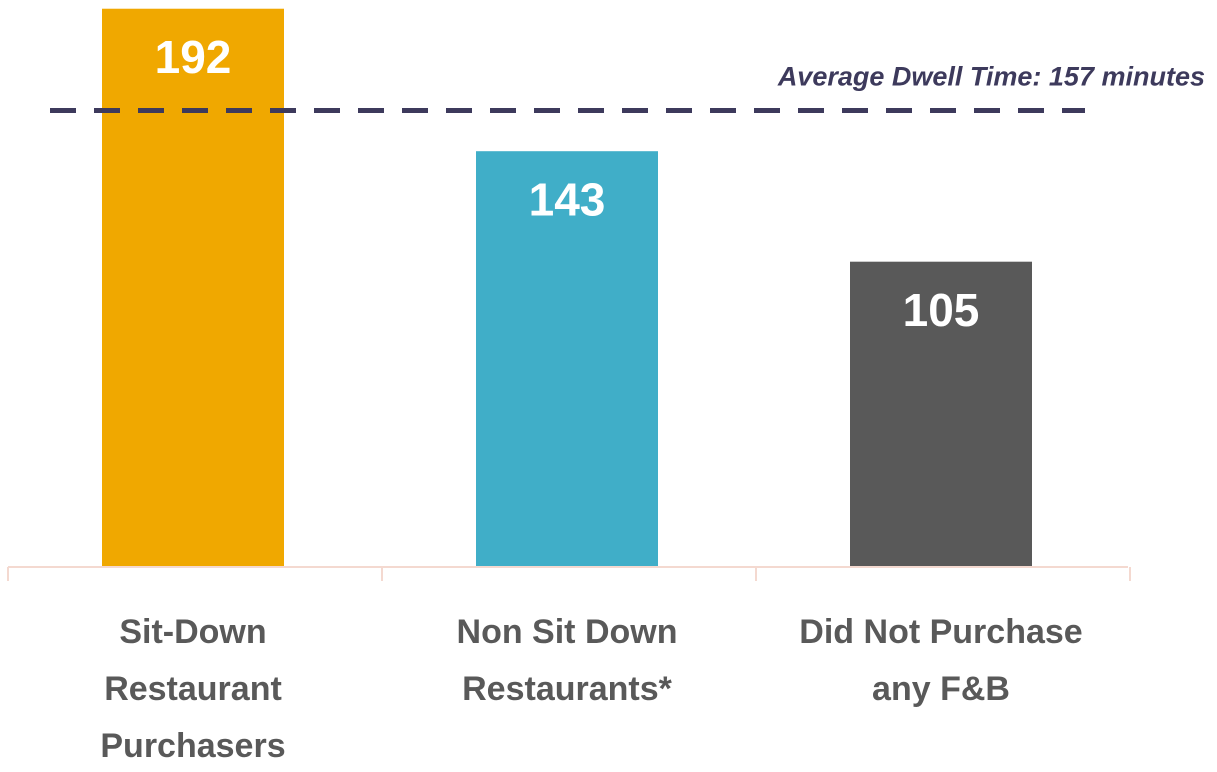 Image resolution: width=1217 pixels, height=772 pixels. I want to click on x-tick-label: Sit-Down Restaurant Purchasers, so click(193, 689).